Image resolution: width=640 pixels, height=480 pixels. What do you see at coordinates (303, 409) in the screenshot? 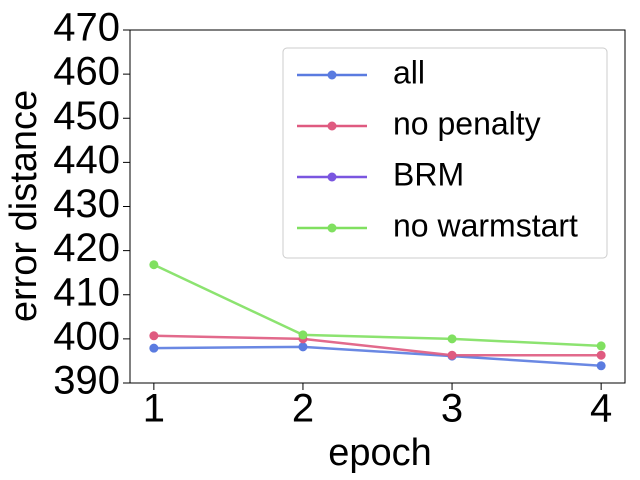
I see `x-tick-label: 2` at bounding box center [303, 409].